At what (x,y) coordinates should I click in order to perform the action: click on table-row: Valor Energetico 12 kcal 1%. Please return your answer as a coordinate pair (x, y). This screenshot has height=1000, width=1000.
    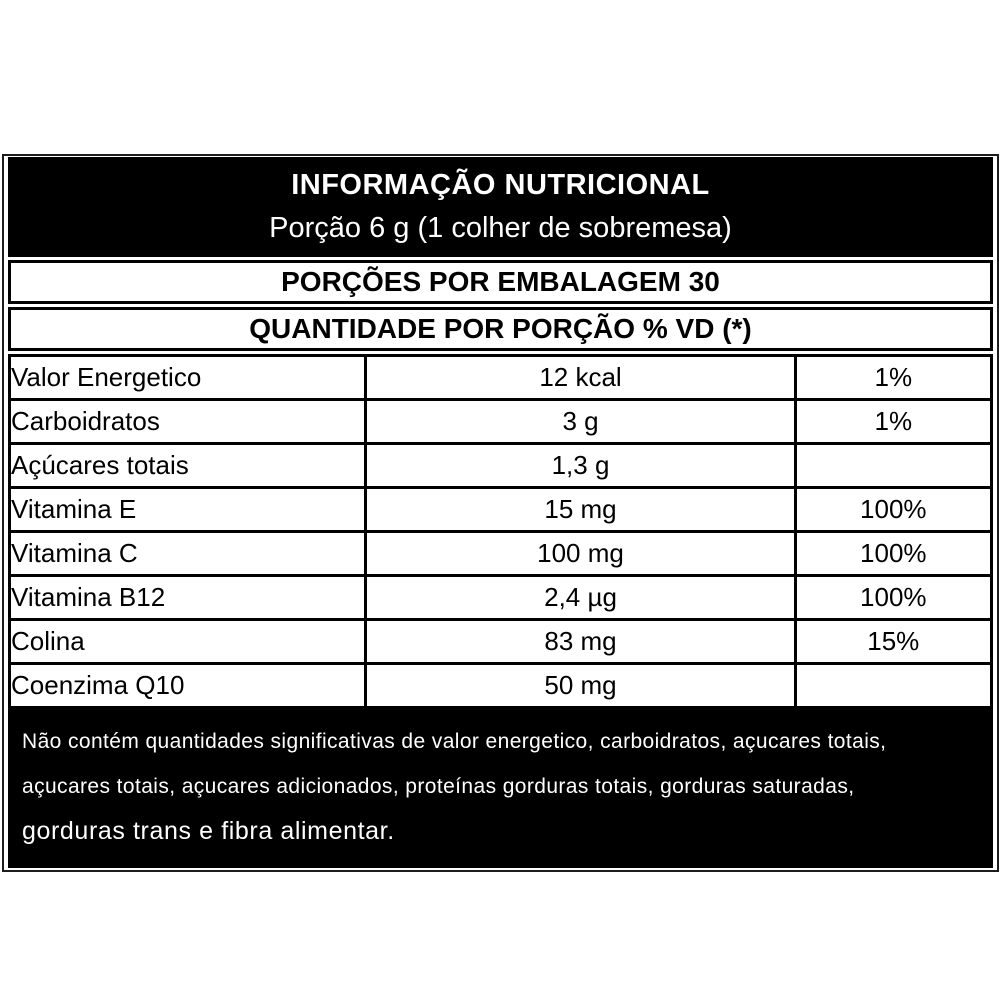
    Looking at the image, I should click on (500, 377).